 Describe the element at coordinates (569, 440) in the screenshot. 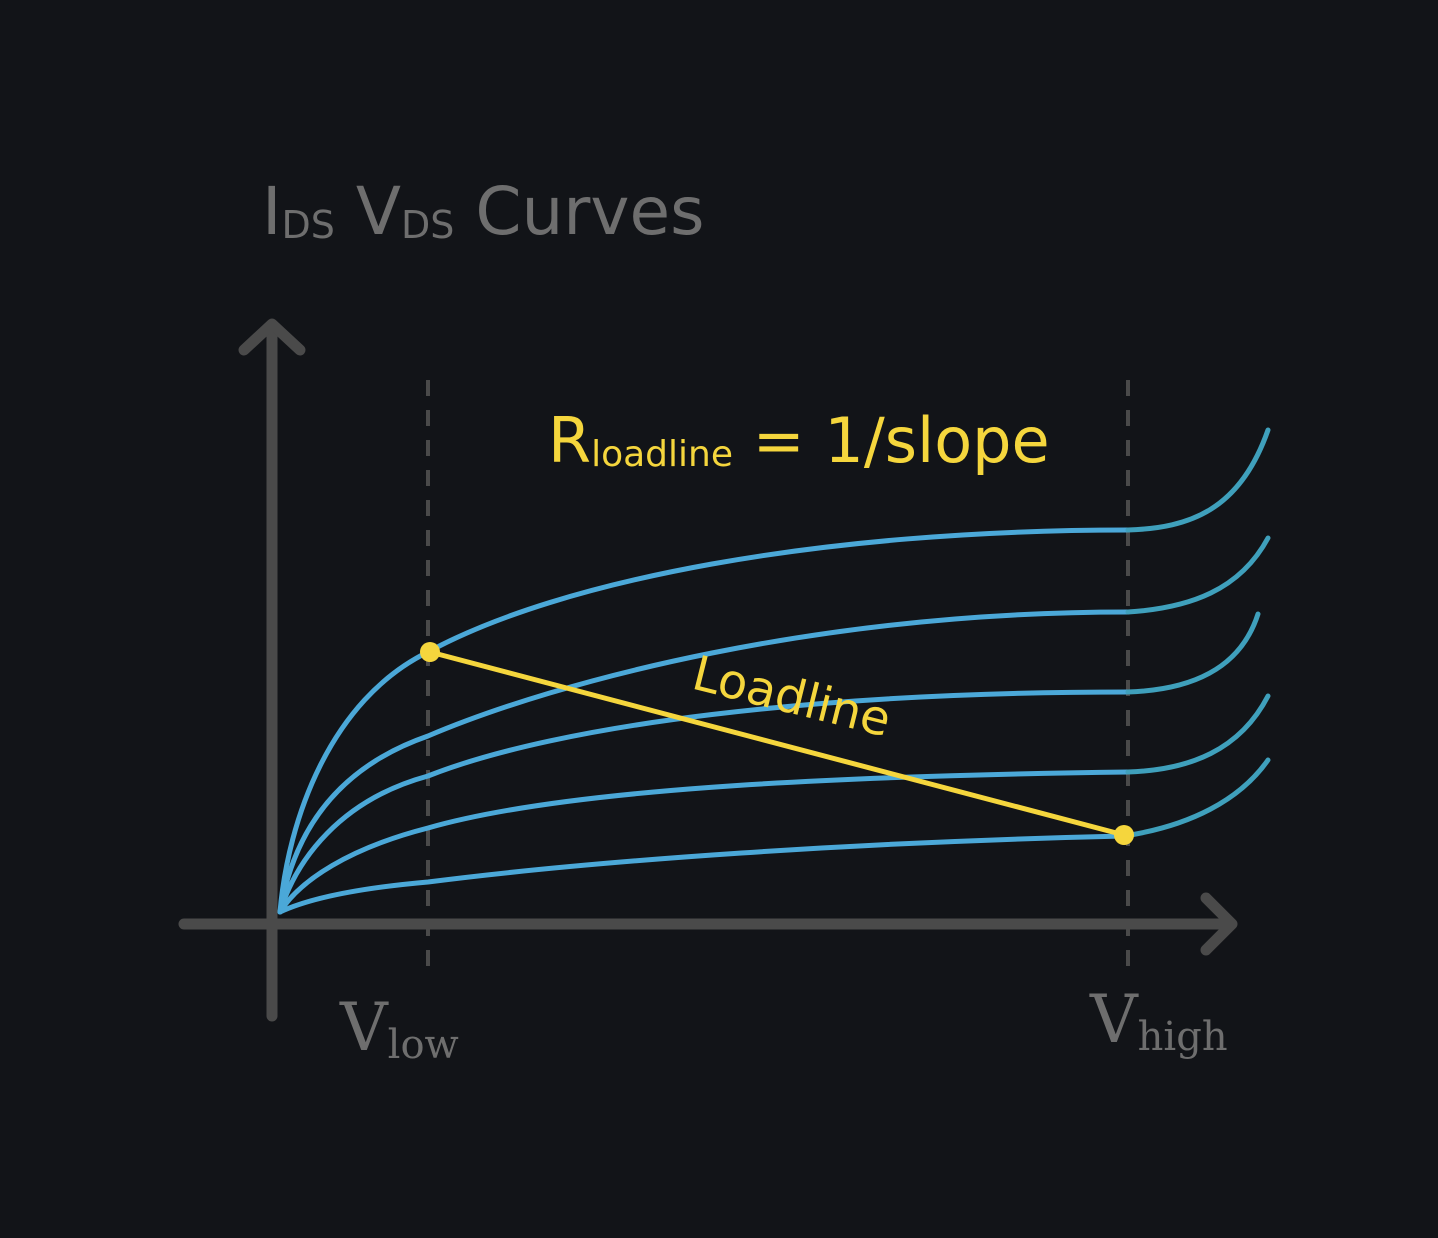

I see `formula-part: R` at that location.